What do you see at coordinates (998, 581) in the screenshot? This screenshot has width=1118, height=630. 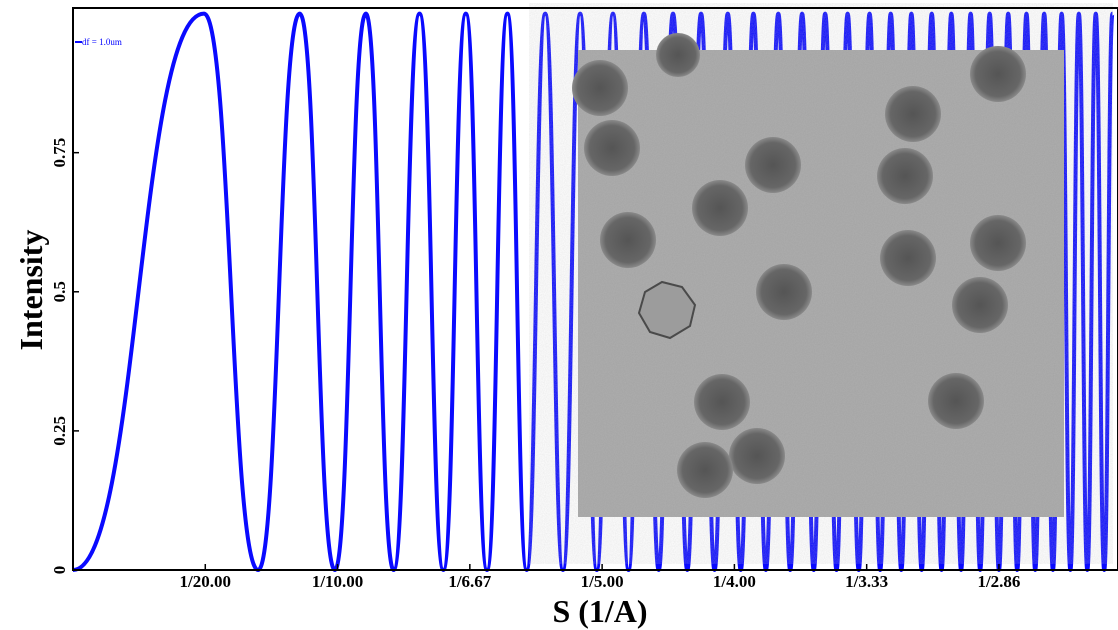 I see `x-tick-label: 1/2.86` at bounding box center [998, 581].